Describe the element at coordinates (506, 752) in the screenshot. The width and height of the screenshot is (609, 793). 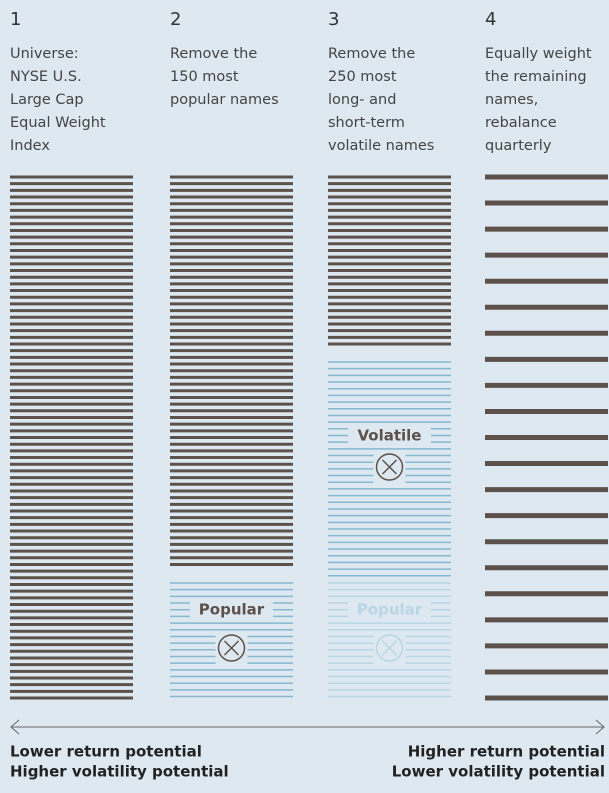
I see `footer-right: Higher return potential` at that location.